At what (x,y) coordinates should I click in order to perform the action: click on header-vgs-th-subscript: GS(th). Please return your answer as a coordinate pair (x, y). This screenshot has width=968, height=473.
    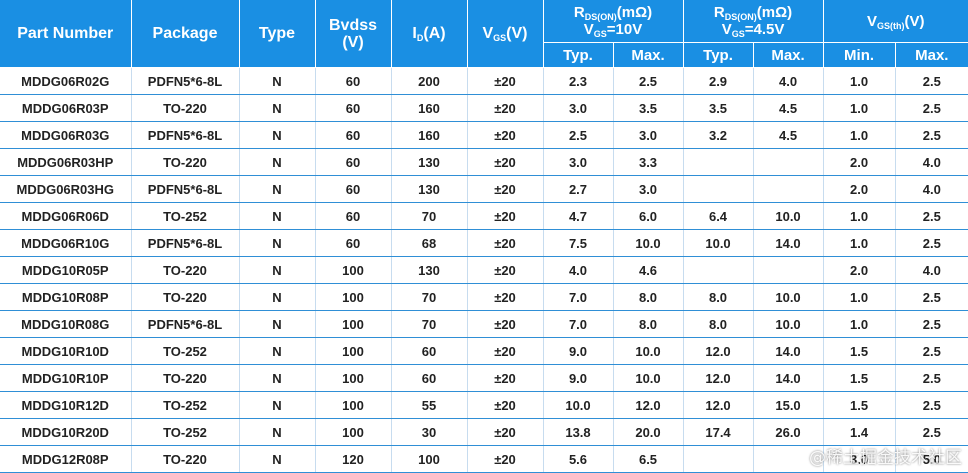
    Looking at the image, I should click on (891, 26).